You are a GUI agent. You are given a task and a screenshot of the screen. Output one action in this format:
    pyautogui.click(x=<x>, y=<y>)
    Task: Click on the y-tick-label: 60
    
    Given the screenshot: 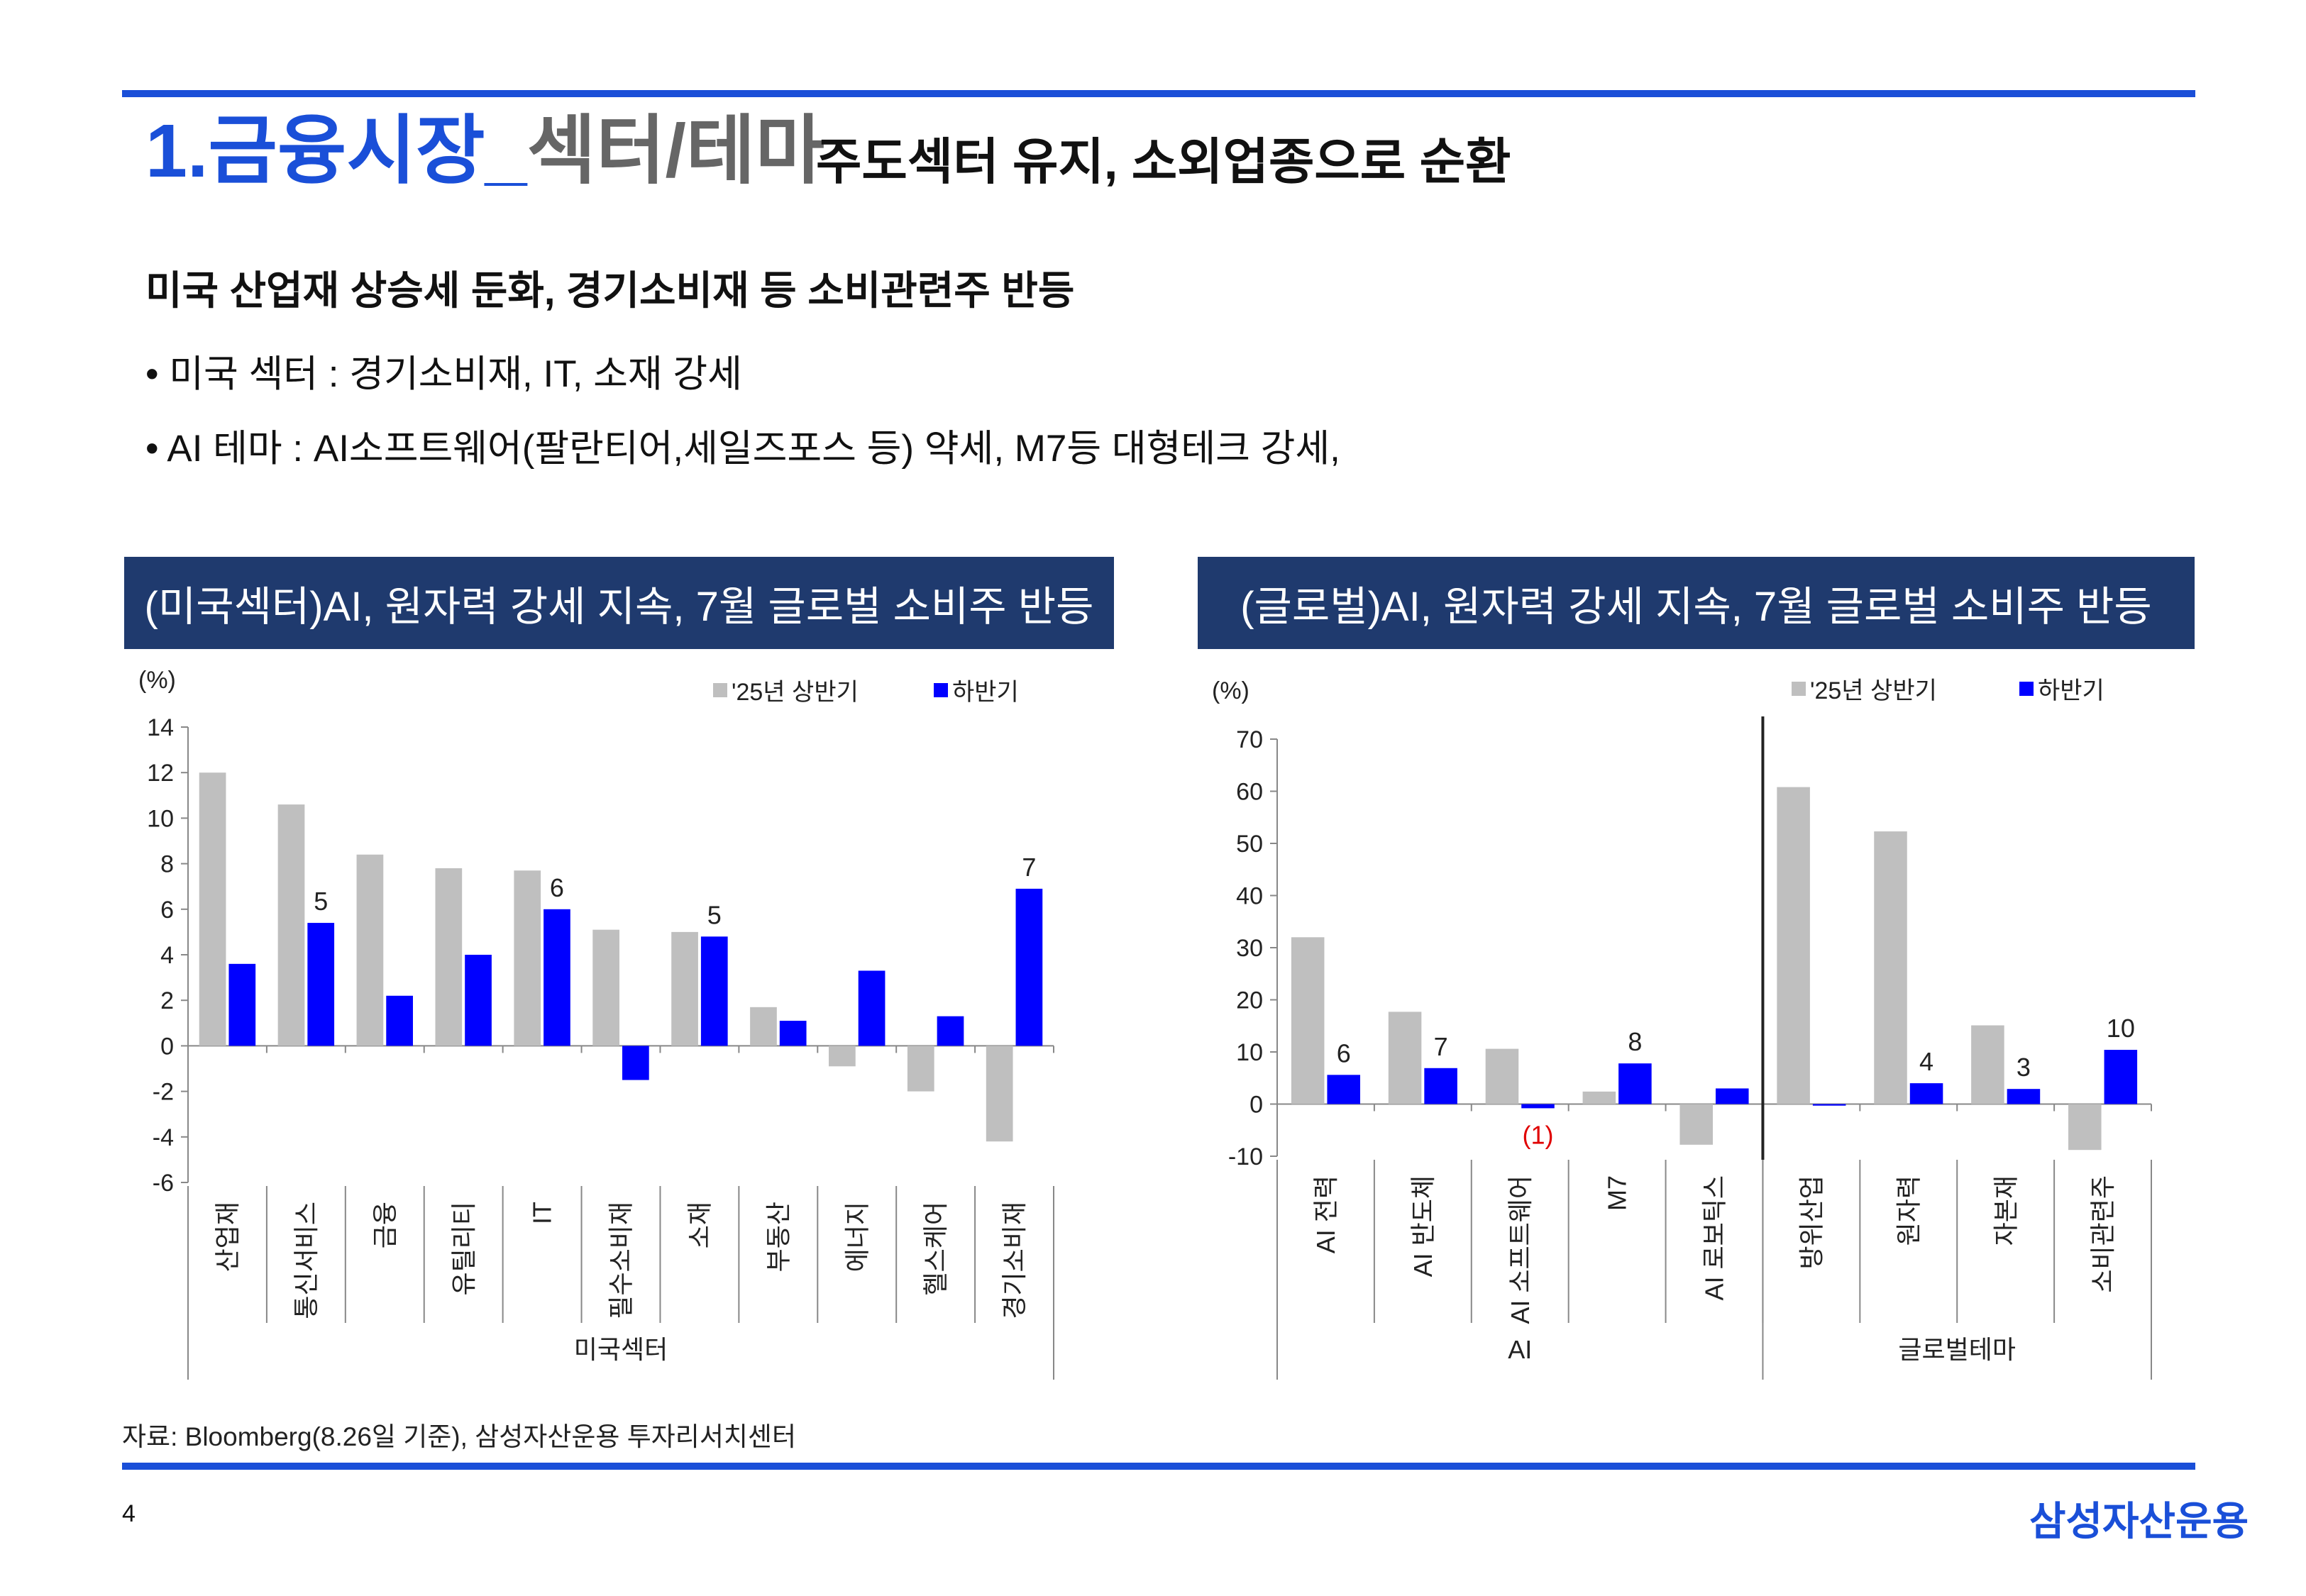 What is the action you would take?
    pyautogui.click(x=1249, y=793)
    